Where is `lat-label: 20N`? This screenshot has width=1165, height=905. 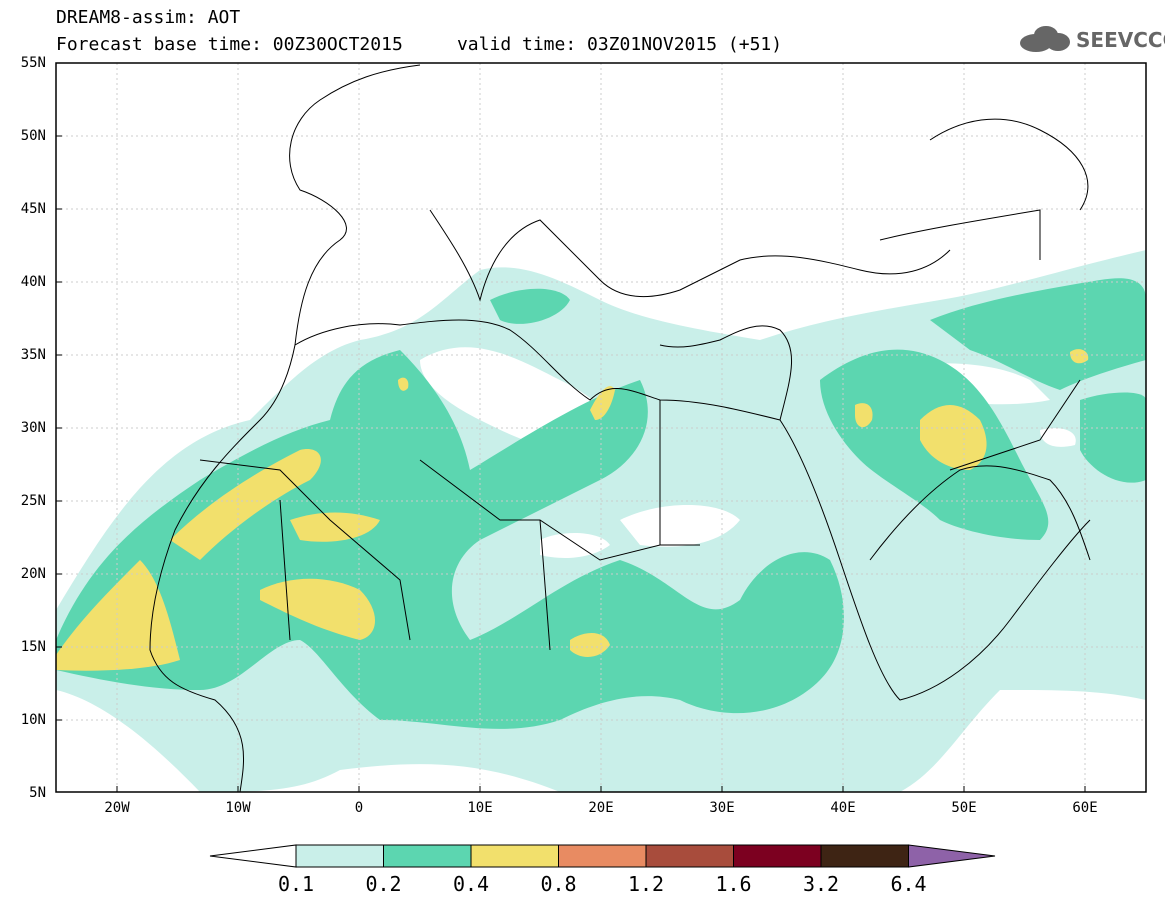
lat-label: 20N is located at coordinates (33, 574).